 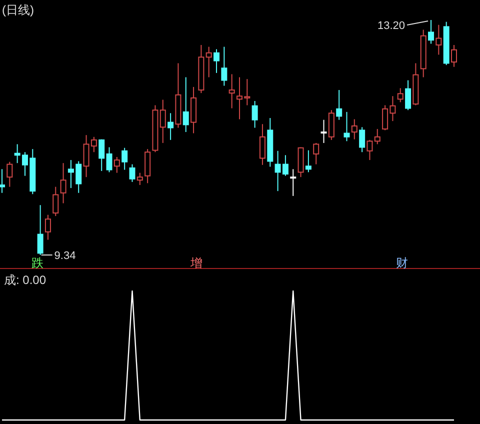 I want to click on chart-title: 成: 0.00, so click(x=25, y=280).